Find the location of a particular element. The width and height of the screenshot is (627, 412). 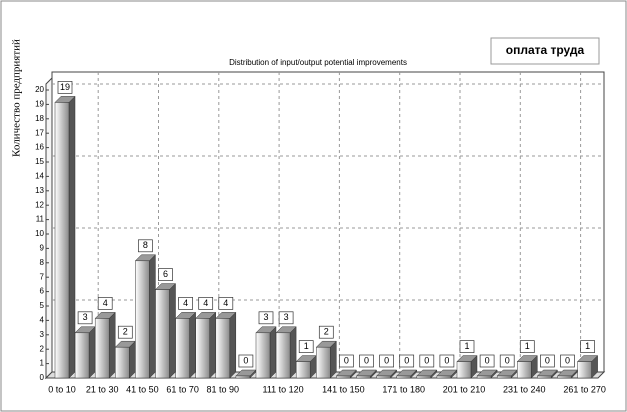

value-label: 8 is located at coordinates (145, 245).